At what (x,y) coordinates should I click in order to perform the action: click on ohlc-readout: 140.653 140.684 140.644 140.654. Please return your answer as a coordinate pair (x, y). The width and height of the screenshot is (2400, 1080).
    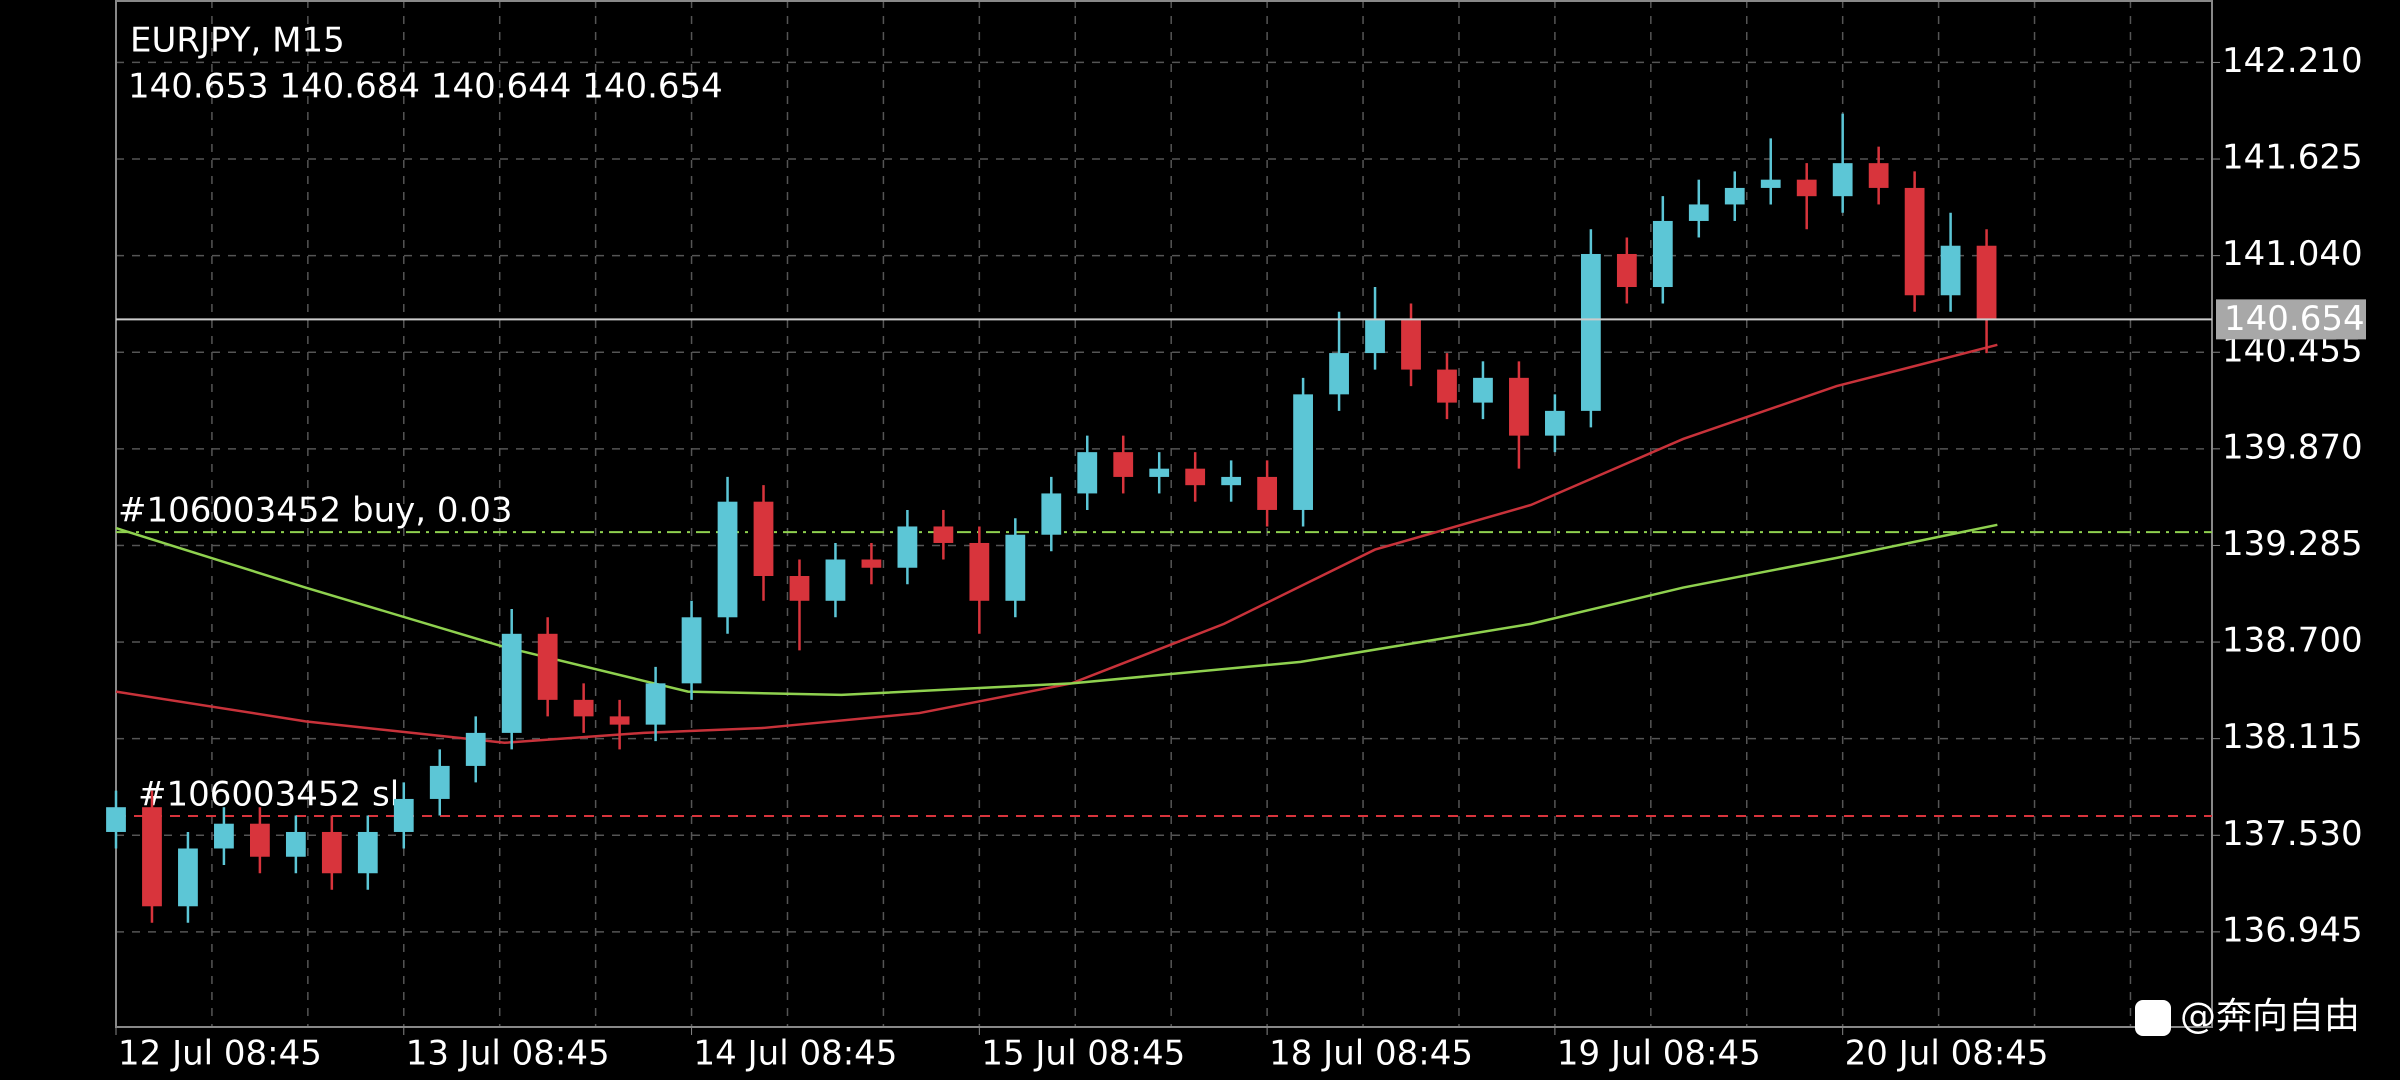
    Looking at the image, I should click on (425, 87).